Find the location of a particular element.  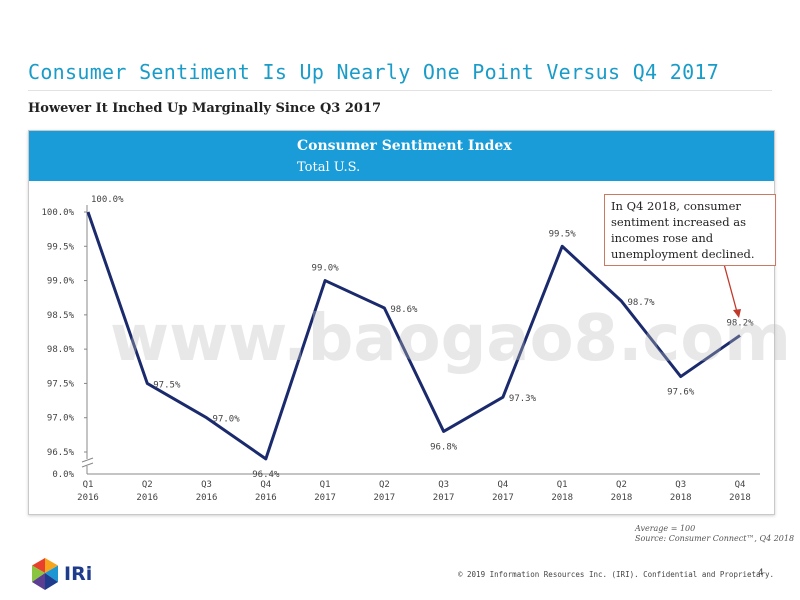

chart-subtitle: Total U.S. is located at coordinates (329, 167).